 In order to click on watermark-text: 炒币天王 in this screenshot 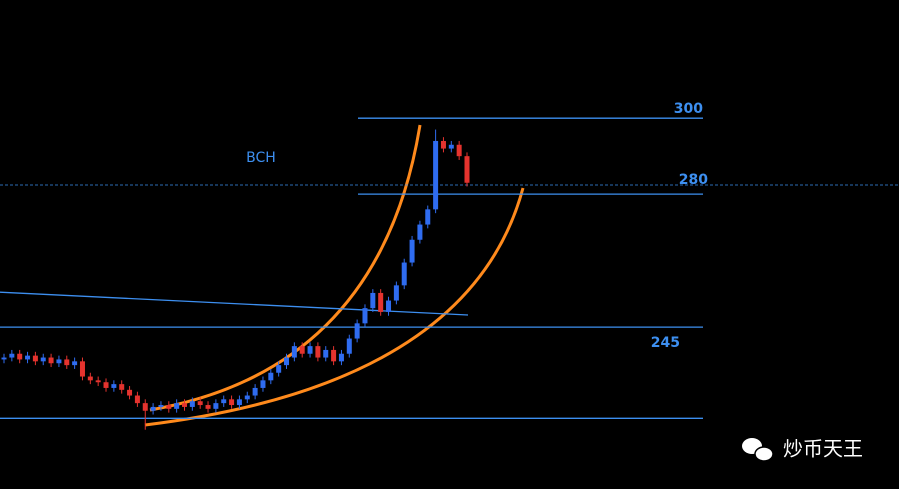, I will do `click(823, 449)`.